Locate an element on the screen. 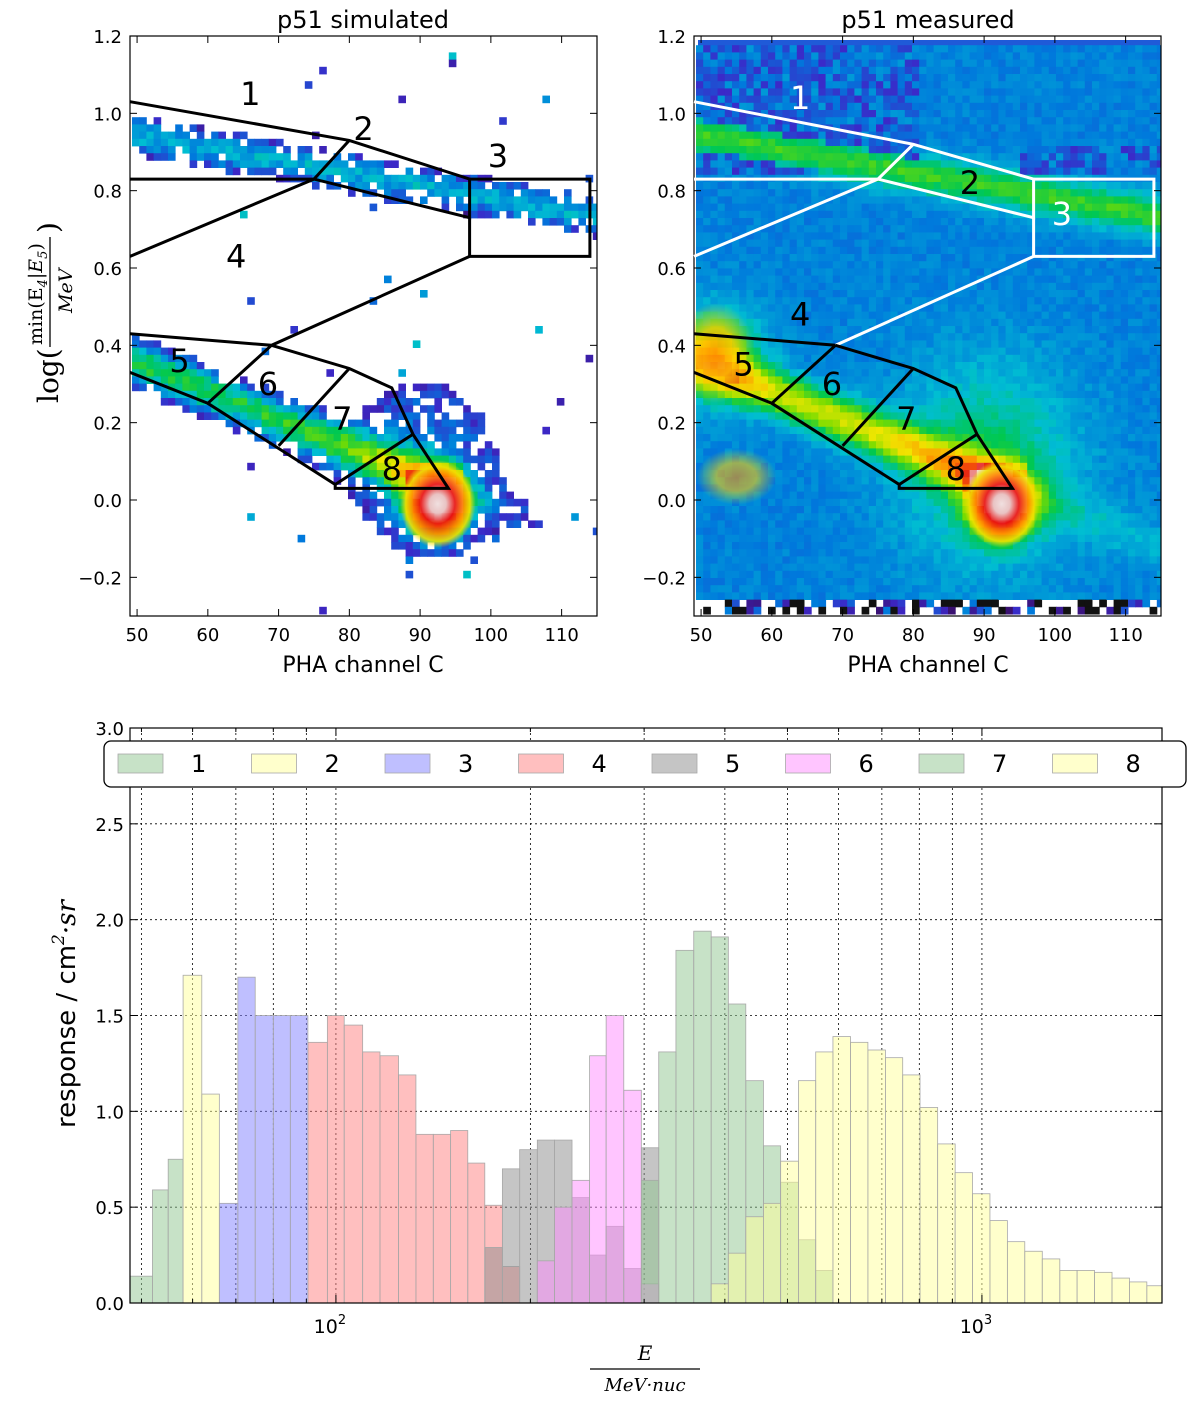 This screenshot has height=1403, width=1200. ylabel-sub-4: 4 is located at coordinates (43, 283).